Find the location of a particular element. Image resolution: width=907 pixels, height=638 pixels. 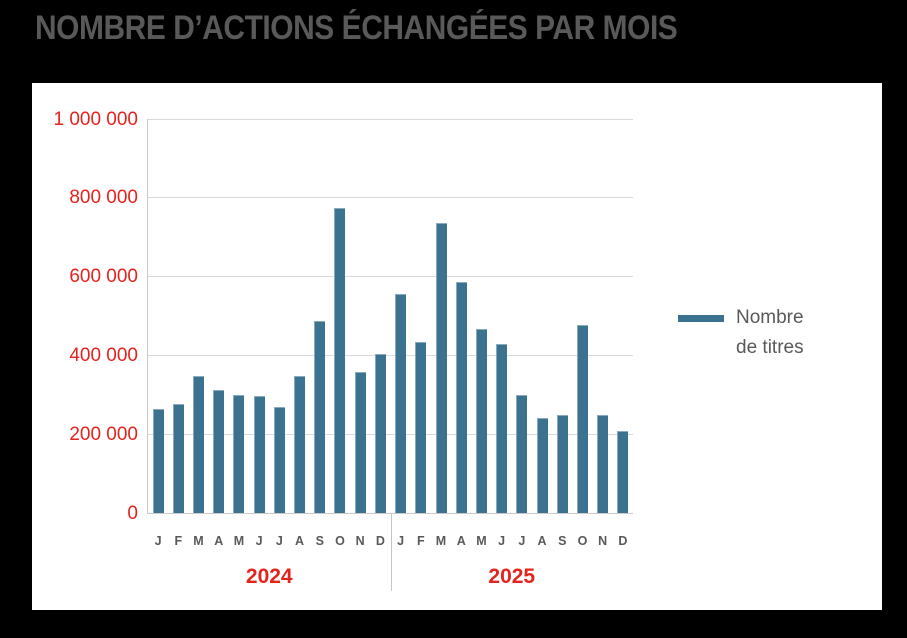

x-axis-year-labels: 2024 2025 is located at coordinates (390, 577).